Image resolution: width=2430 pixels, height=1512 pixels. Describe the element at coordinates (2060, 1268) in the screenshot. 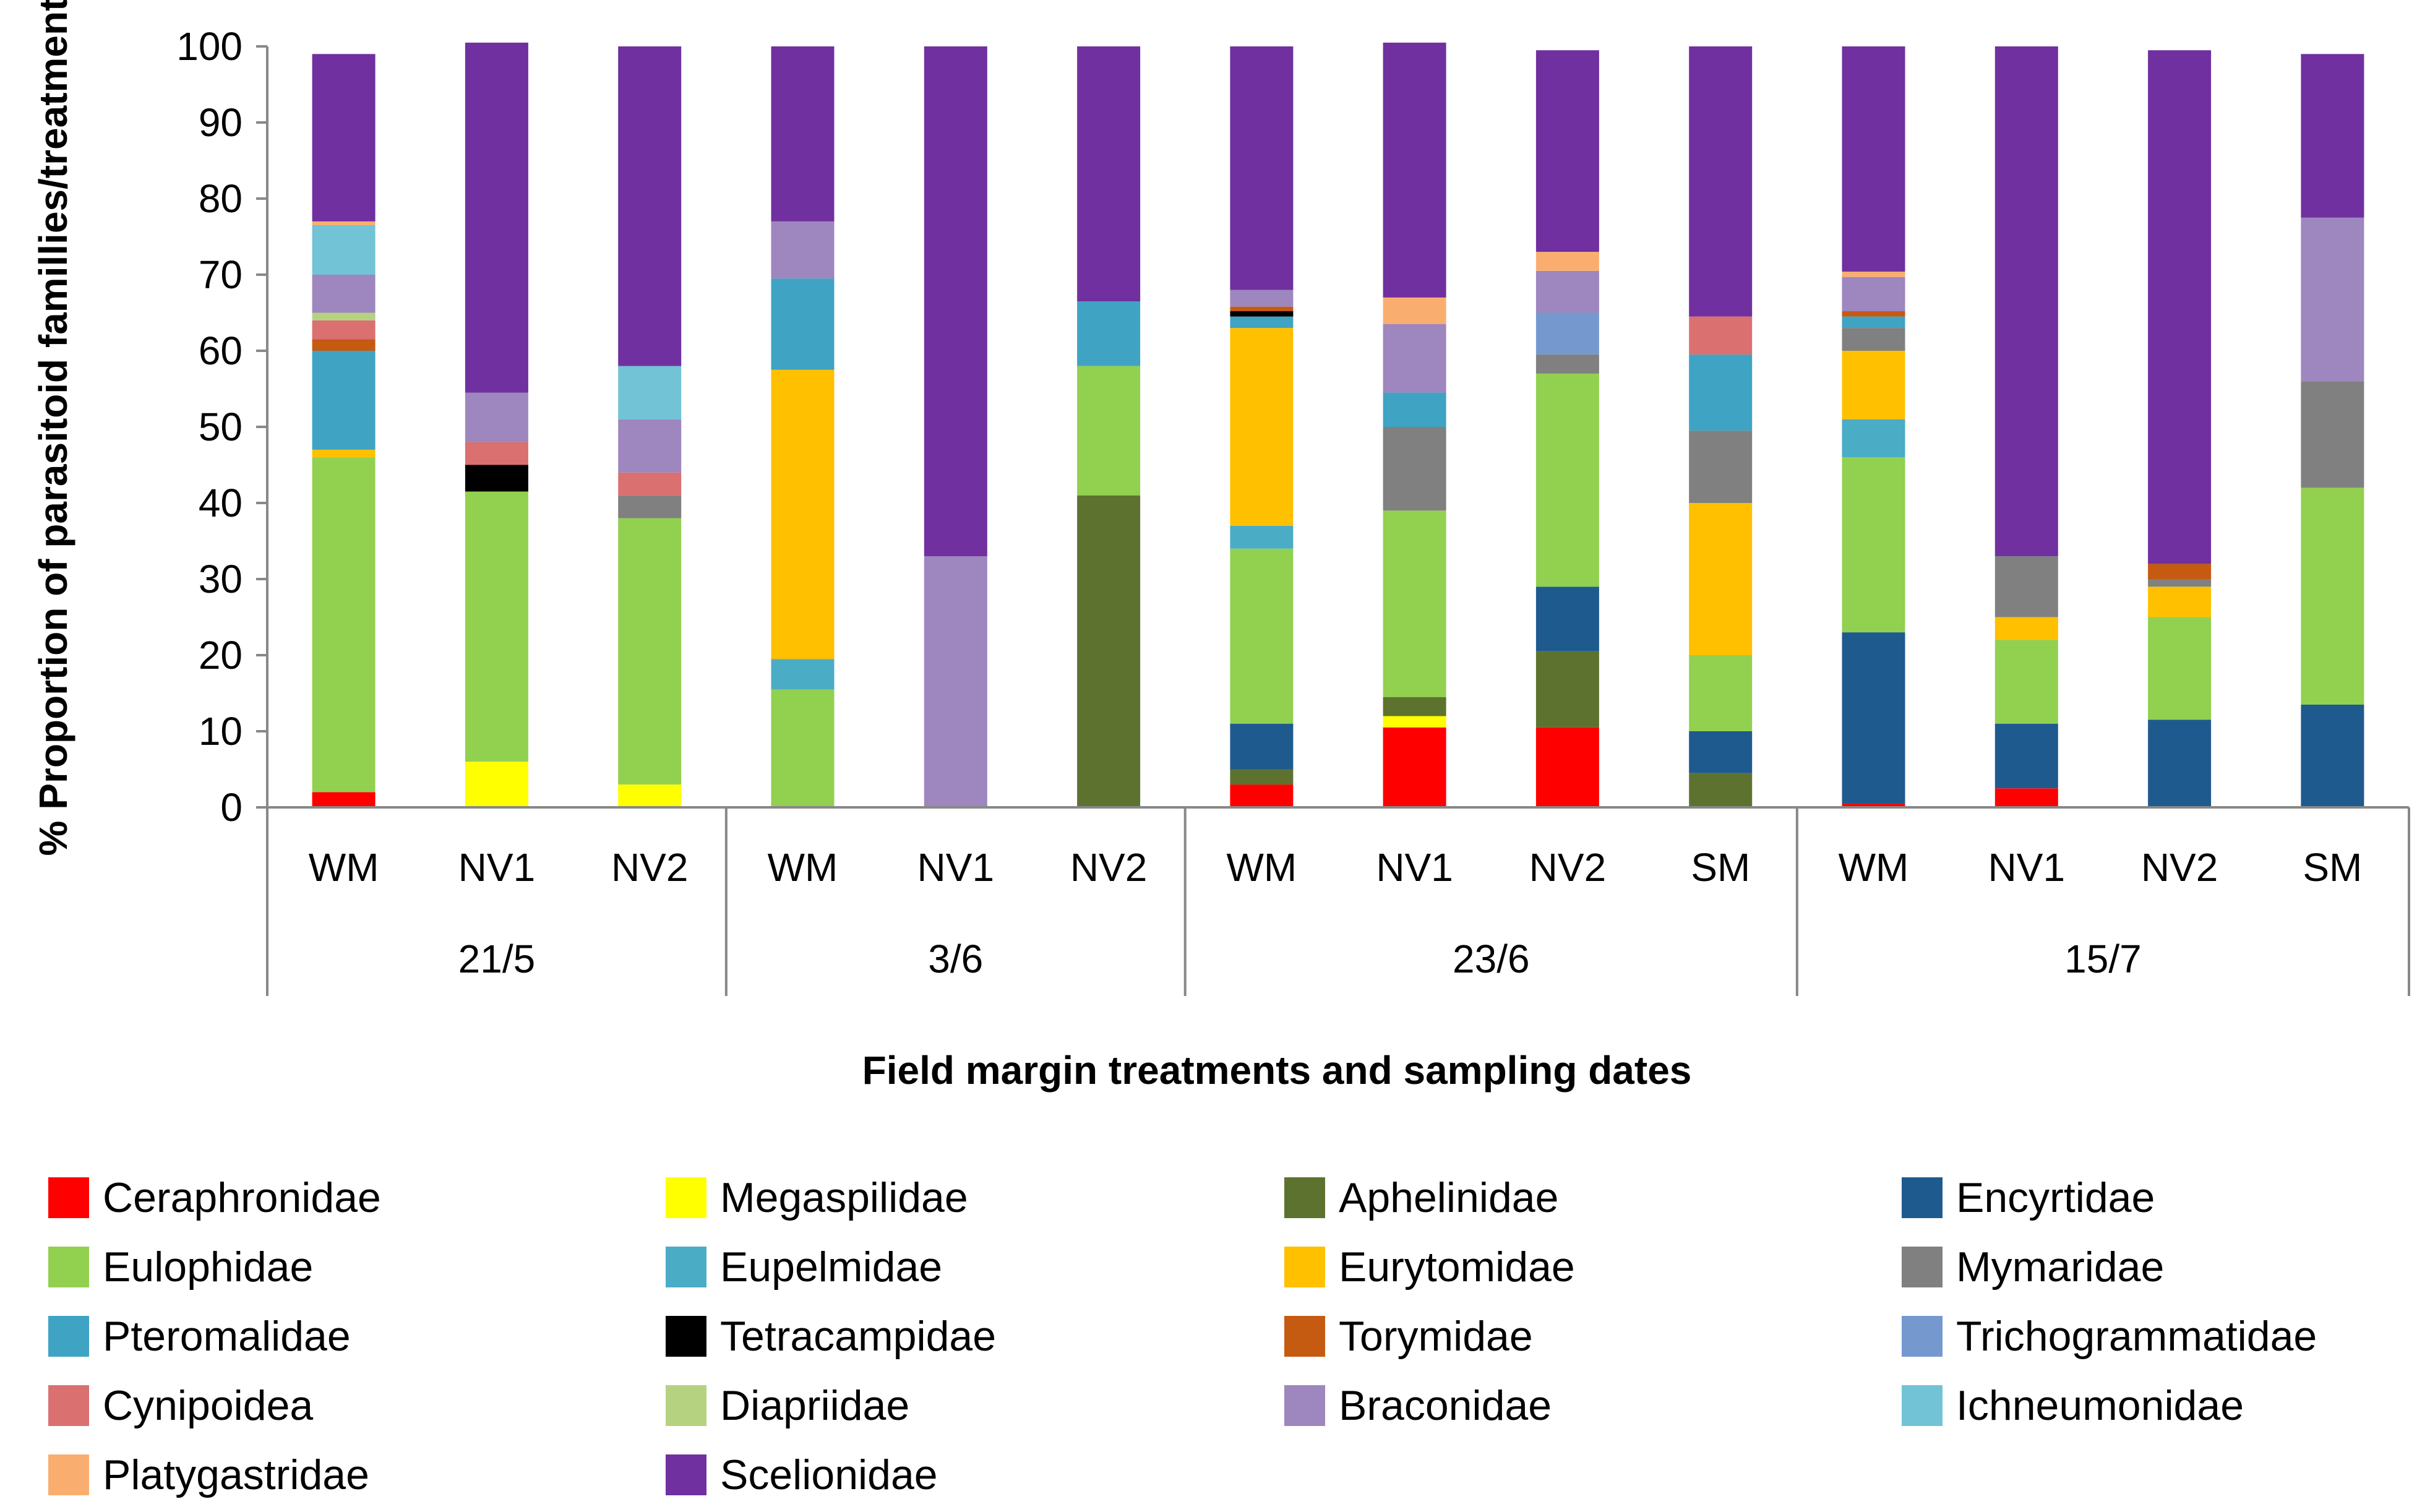

I see `legend-label: Mymaridae` at that location.